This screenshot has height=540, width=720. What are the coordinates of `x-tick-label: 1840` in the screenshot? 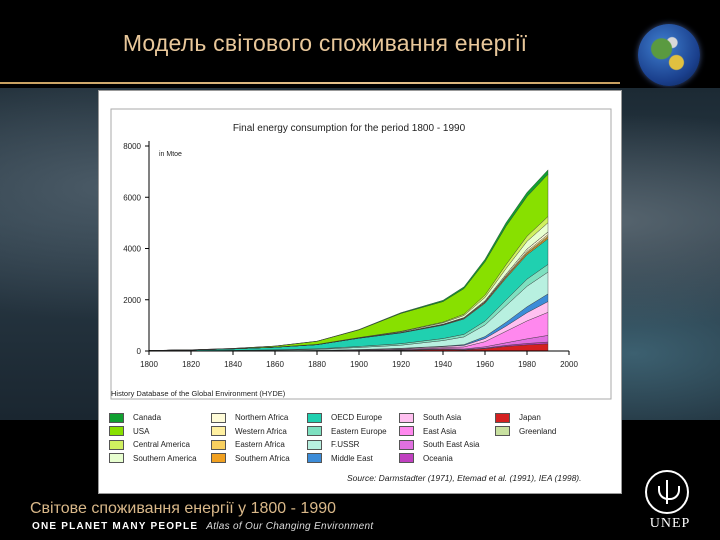 It's located at (233, 364).